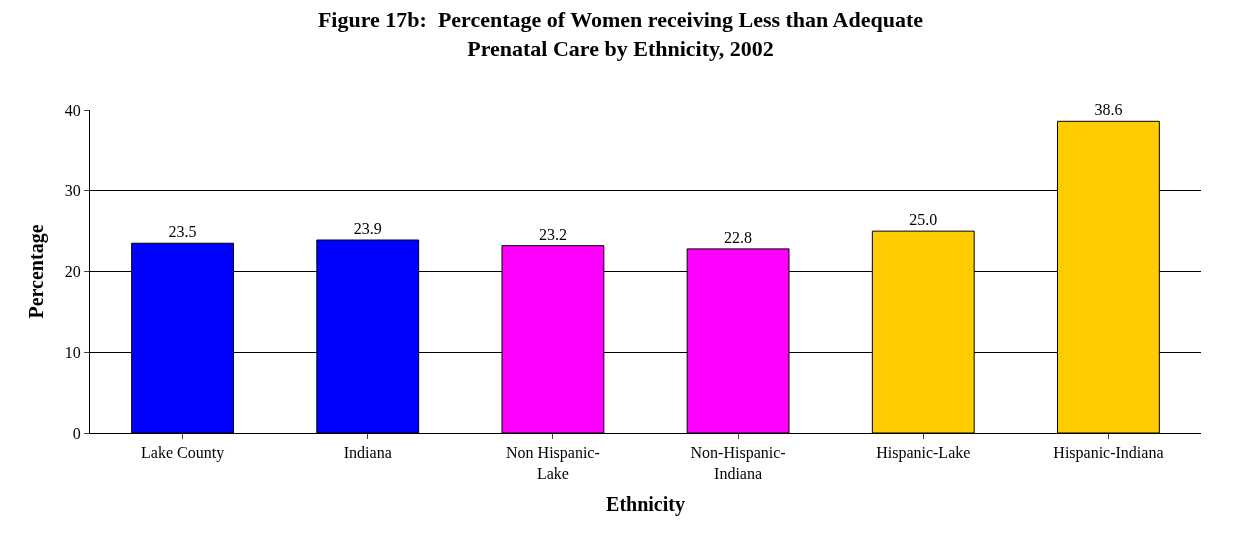 Image resolution: width=1241 pixels, height=543 pixels. Describe the element at coordinates (76, 433) in the screenshot. I see `y-tick-label: 0` at that location.